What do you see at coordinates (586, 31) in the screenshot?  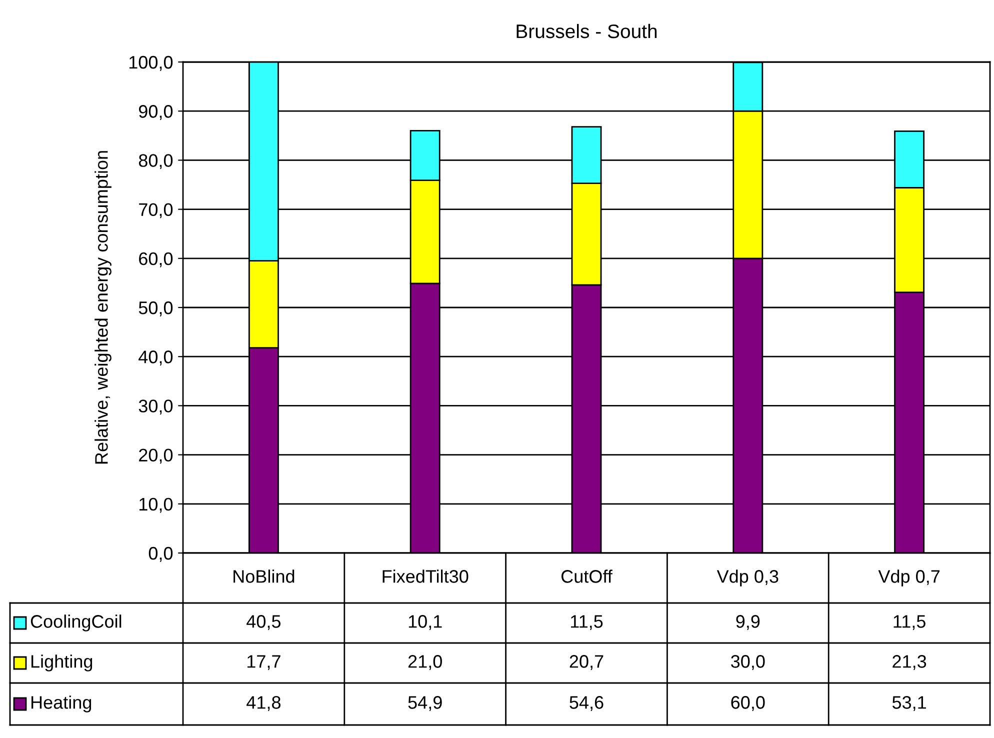 I see `chart-title: Brussels - South` at bounding box center [586, 31].